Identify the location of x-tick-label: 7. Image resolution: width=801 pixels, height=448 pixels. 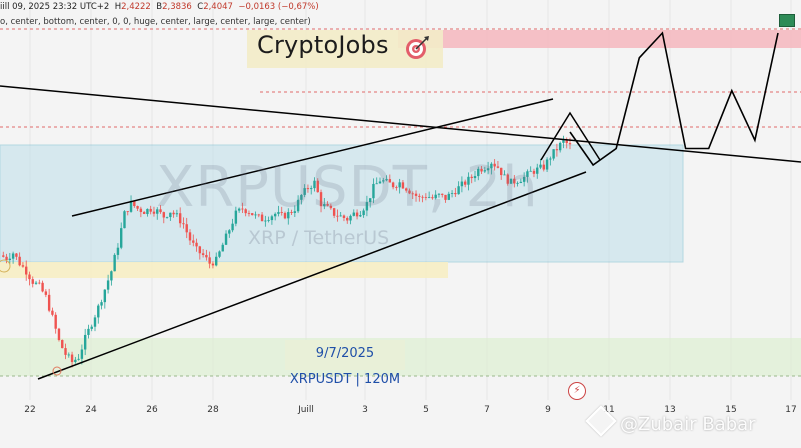
(487, 410).